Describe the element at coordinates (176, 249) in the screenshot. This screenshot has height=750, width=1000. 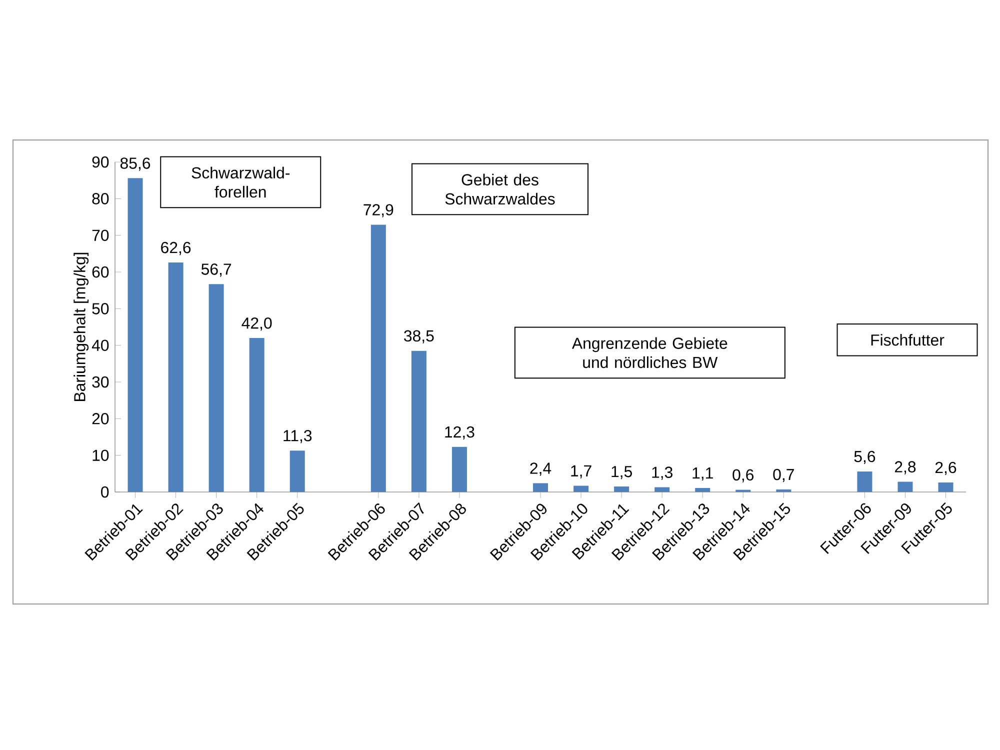
I see `data-label: 62,6` at that location.